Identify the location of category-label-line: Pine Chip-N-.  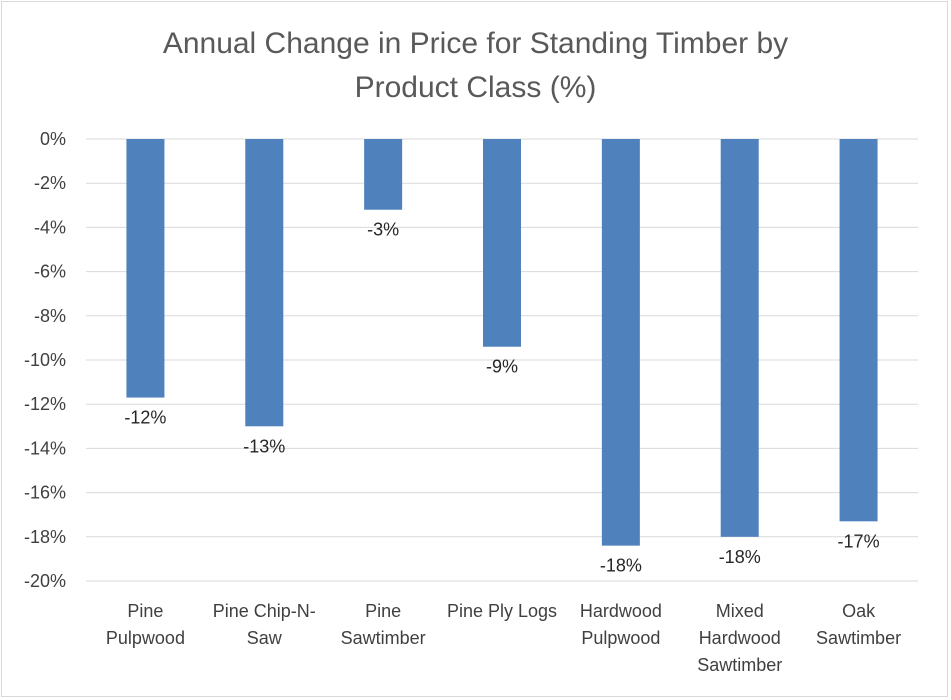
(264, 611).